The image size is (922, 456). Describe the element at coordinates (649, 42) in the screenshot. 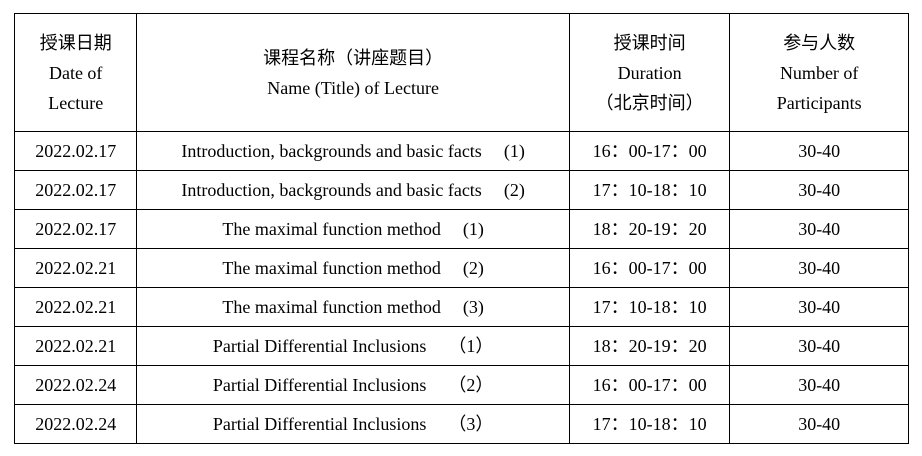

I see `header-duration-zh: 授课时间` at that location.